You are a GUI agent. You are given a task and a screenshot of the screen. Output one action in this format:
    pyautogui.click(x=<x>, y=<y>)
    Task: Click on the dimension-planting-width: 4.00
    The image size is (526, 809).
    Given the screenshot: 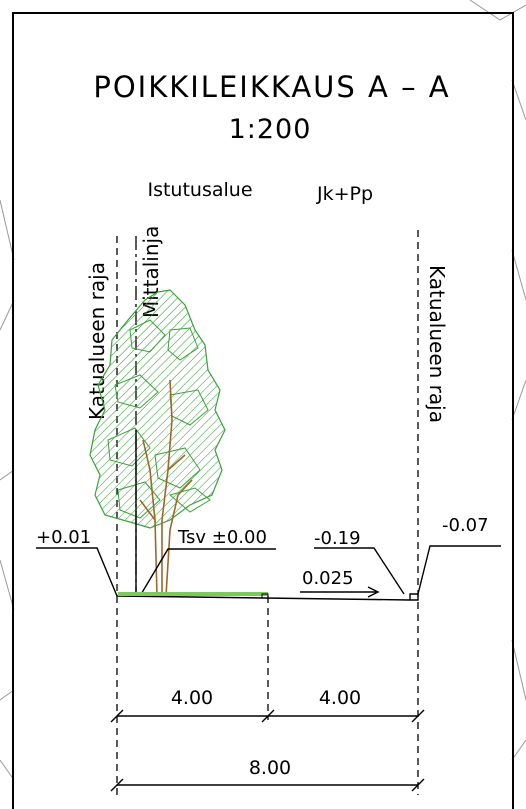 What is the action you would take?
    pyautogui.click(x=192, y=698)
    